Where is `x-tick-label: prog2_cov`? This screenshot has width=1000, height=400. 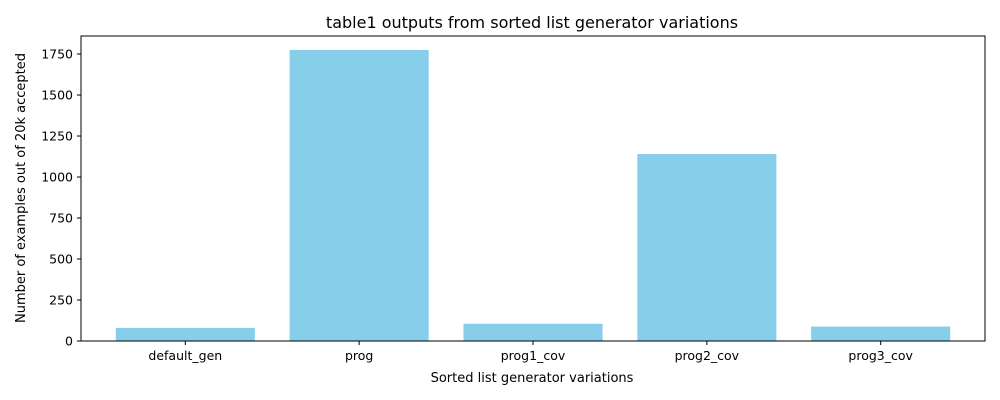
x-tick-label: prog2_cov is located at coordinates (707, 355).